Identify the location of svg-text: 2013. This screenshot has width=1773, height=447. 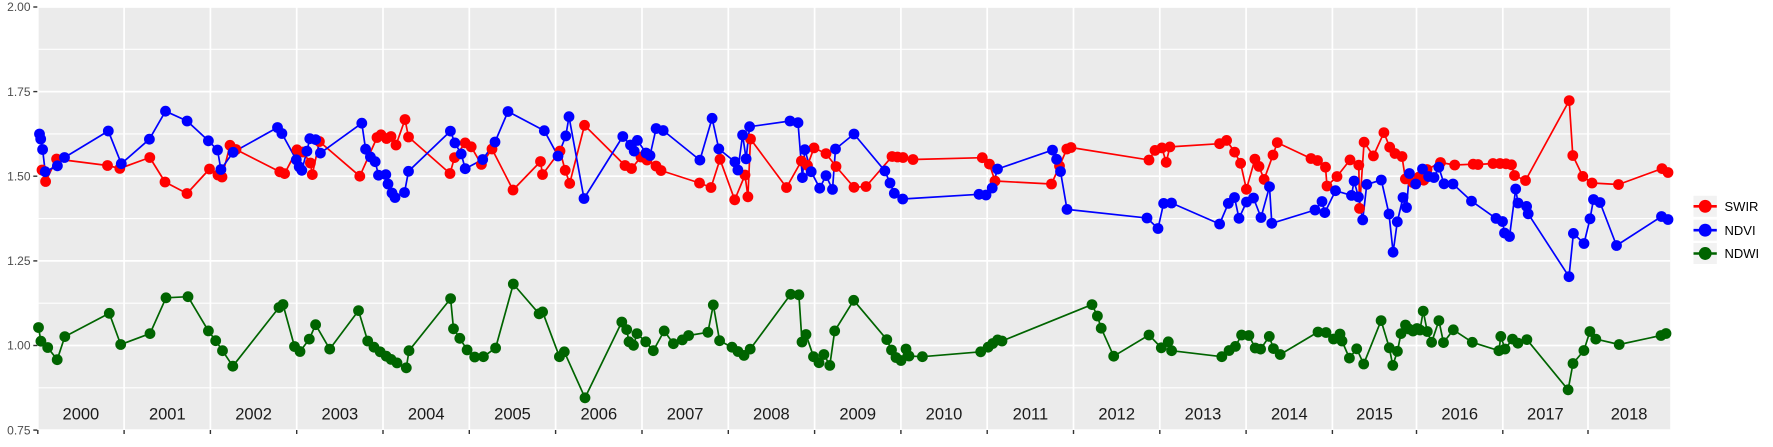
(1203, 414).